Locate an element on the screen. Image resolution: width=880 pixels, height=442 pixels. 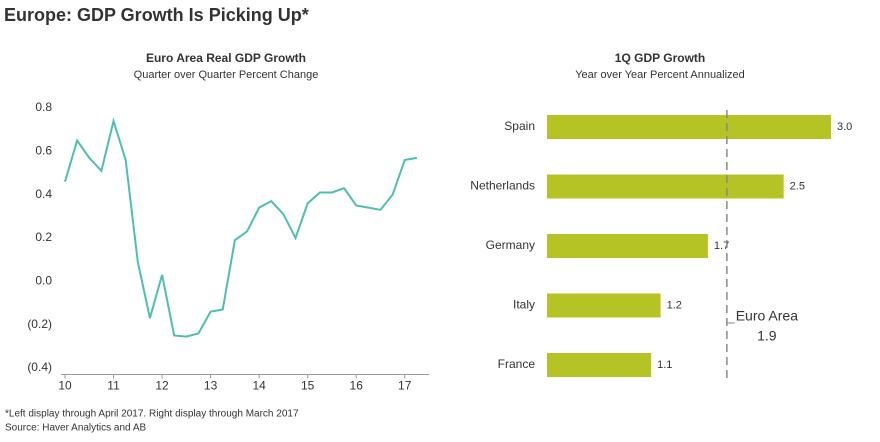
x-tick-label: 12 is located at coordinates (162, 386).